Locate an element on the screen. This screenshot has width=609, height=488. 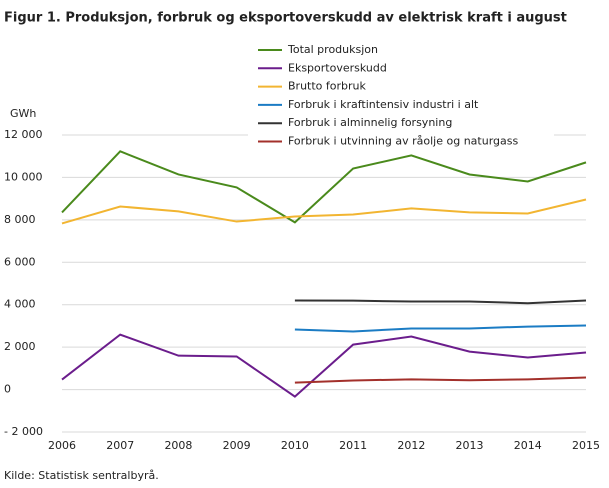
source: Kilde: Statistisk sentralbyrå. is located at coordinates (81, 475).